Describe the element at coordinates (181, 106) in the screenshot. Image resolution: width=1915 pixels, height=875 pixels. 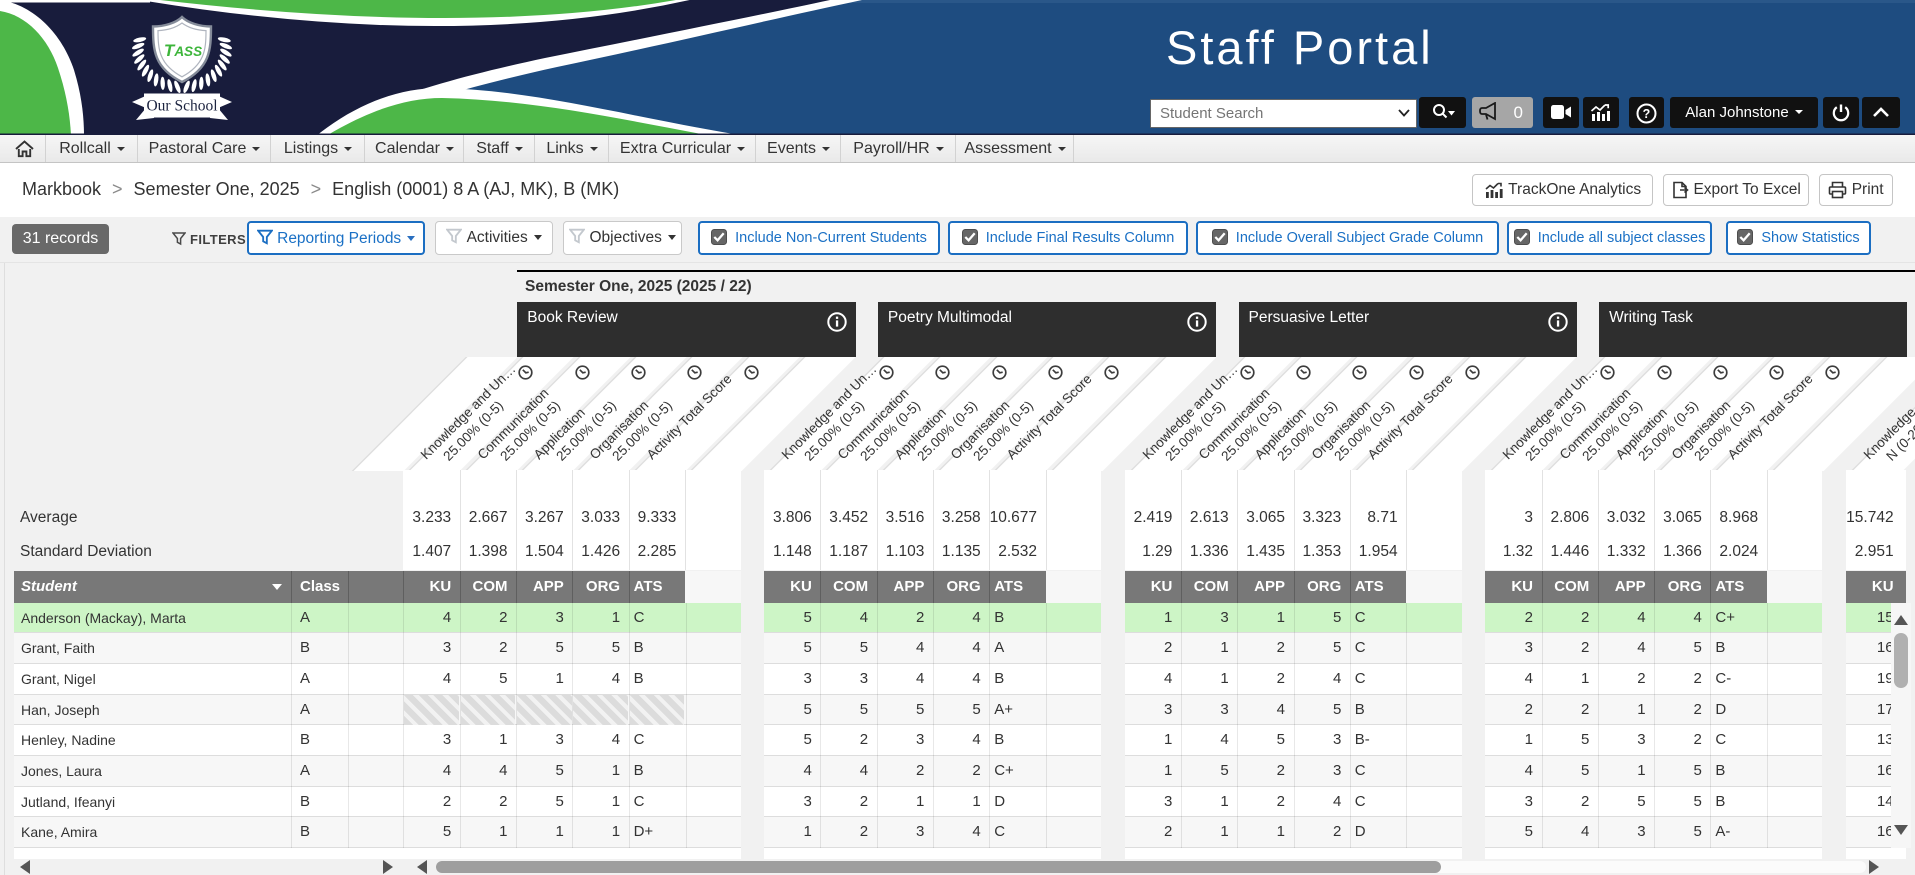
I see `svg-text: Our School` at that location.